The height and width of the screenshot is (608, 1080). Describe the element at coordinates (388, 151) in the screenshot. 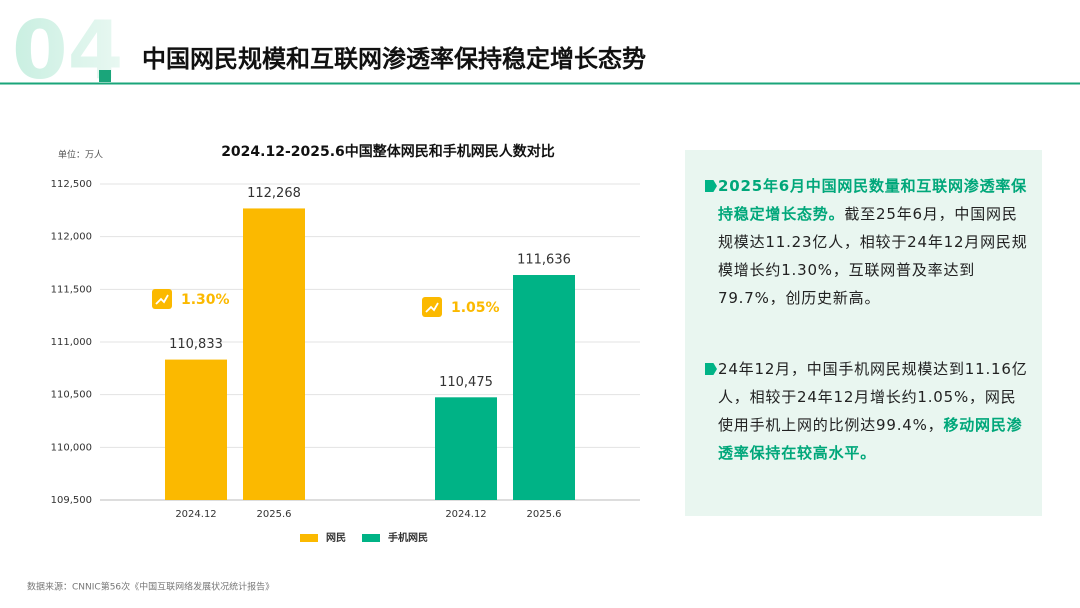

I see `chart-title: 2024.12-2025.6中国整体网民和手机网民人数对比` at that location.